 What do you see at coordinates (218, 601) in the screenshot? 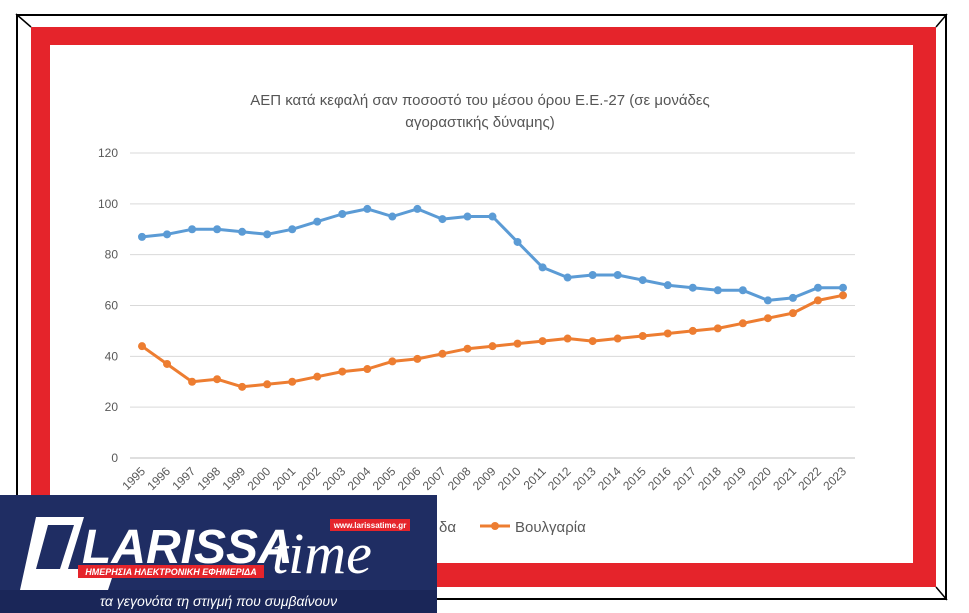
I see `logo-tagline: τα γεγονότα τη στιγμή που συμβαίνουν` at bounding box center [218, 601].